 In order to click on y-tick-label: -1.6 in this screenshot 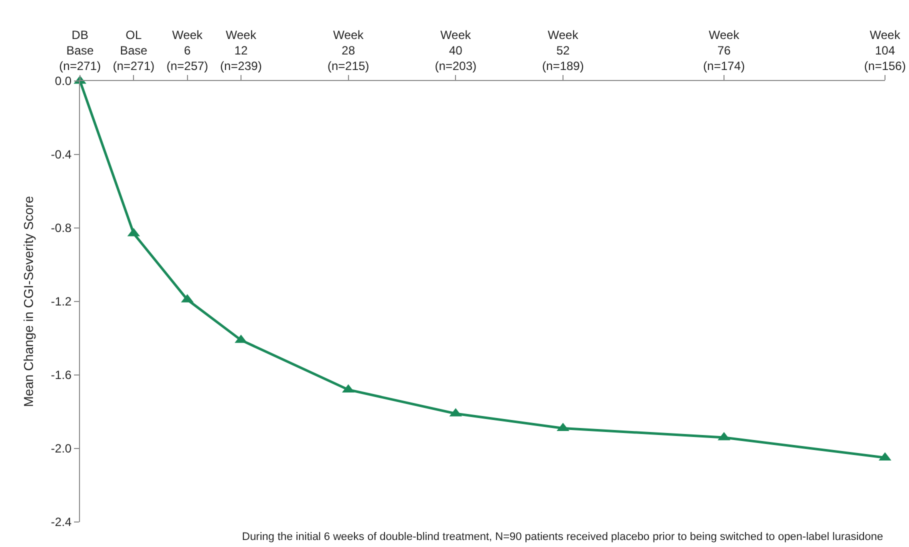, I will do `click(61, 375)`.